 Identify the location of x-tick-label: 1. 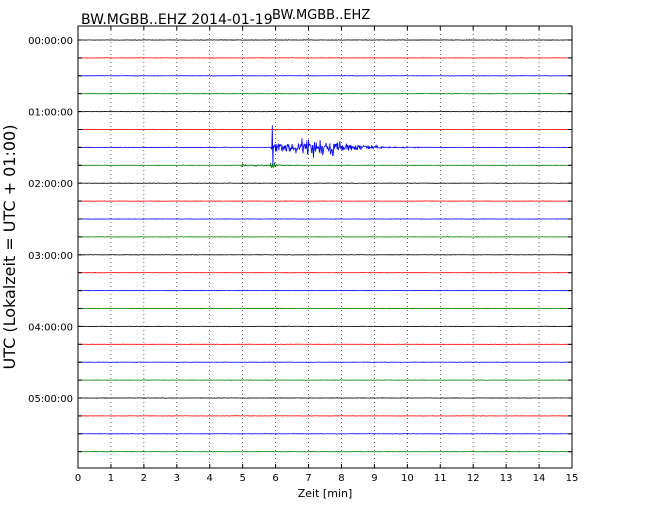
(111, 478).